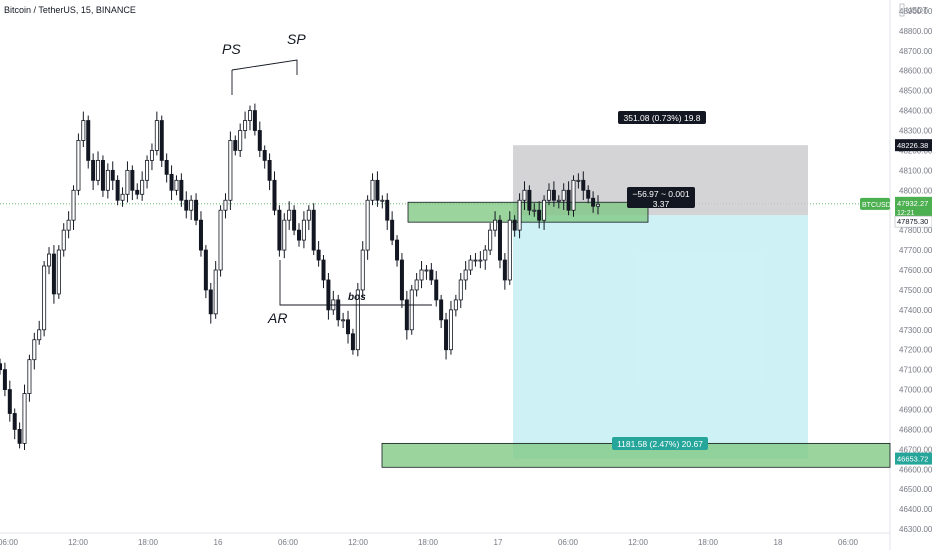 The height and width of the screenshot is (555, 932). What do you see at coordinates (660, 337) in the screenshot?
I see `position-stop-box` at bounding box center [660, 337].